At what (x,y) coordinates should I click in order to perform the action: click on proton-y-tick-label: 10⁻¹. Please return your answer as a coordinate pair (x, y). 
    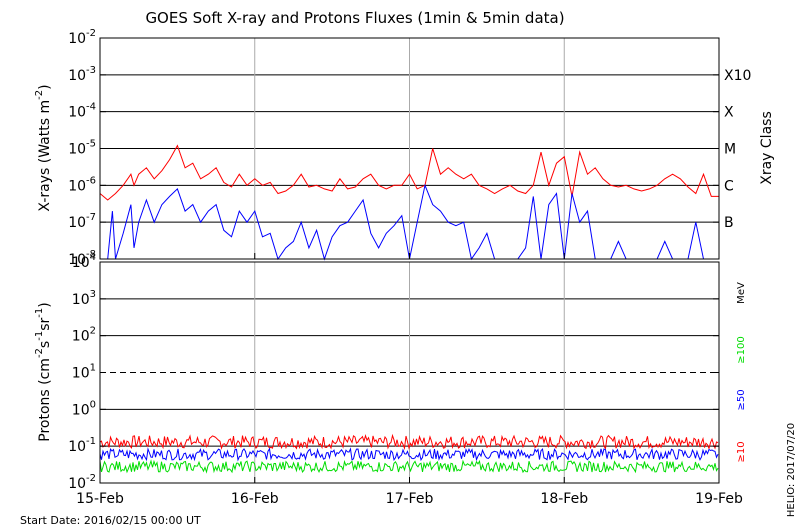
    Looking at the image, I should click on (82, 445).